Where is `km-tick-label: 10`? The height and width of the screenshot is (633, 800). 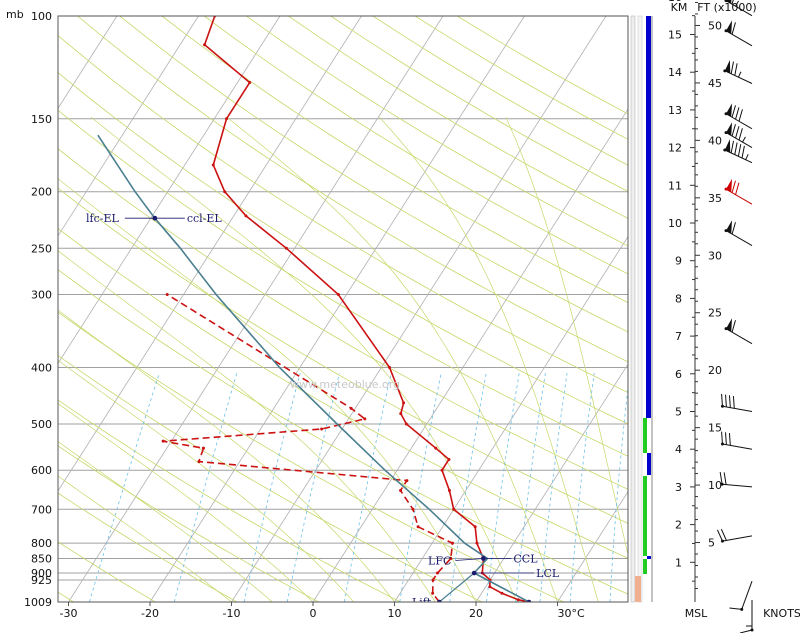 km-tick-label: 10 is located at coordinates (675, 223).